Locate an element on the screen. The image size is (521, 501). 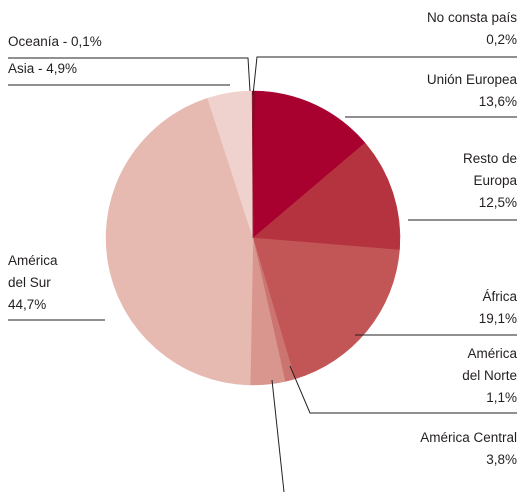
slice-label: América del Norte 1,1% is located at coordinates (489, 375).